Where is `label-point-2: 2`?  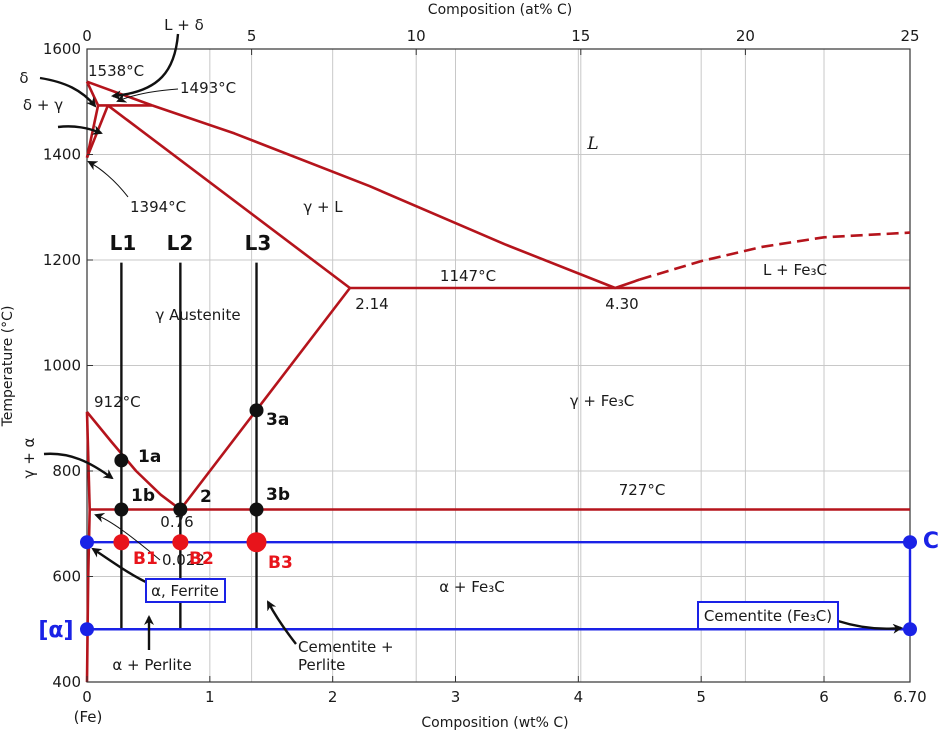 label-point-2: 2 is located at coordinates (206, 497).